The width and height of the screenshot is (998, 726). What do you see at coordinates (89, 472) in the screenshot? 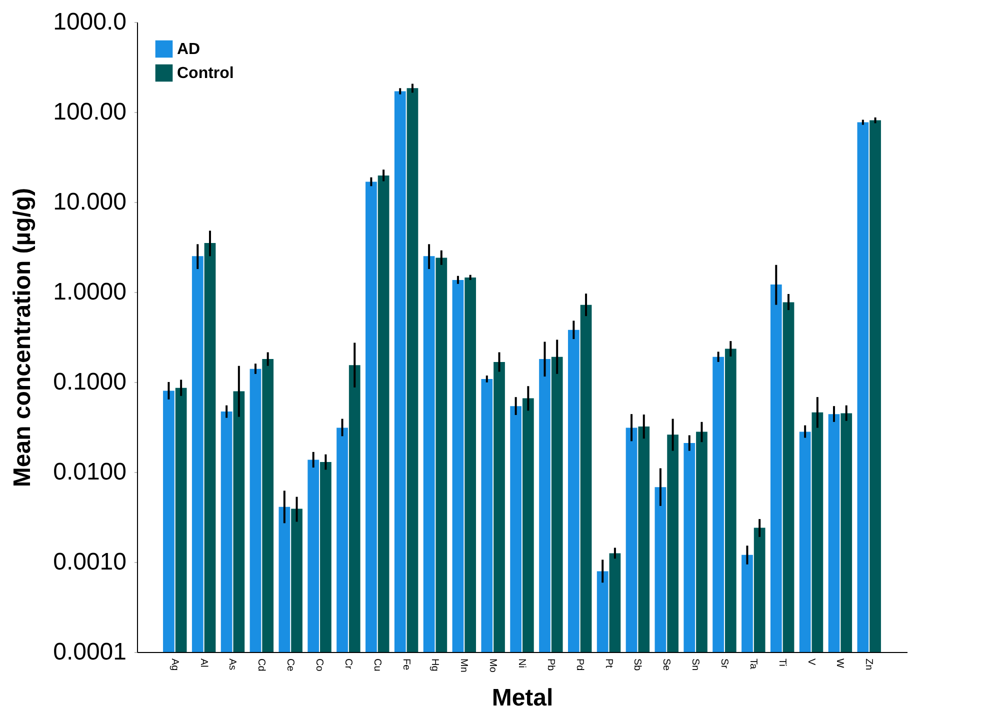
I see `y-tick-label: 0.0100` at bounding box center [89, 472].